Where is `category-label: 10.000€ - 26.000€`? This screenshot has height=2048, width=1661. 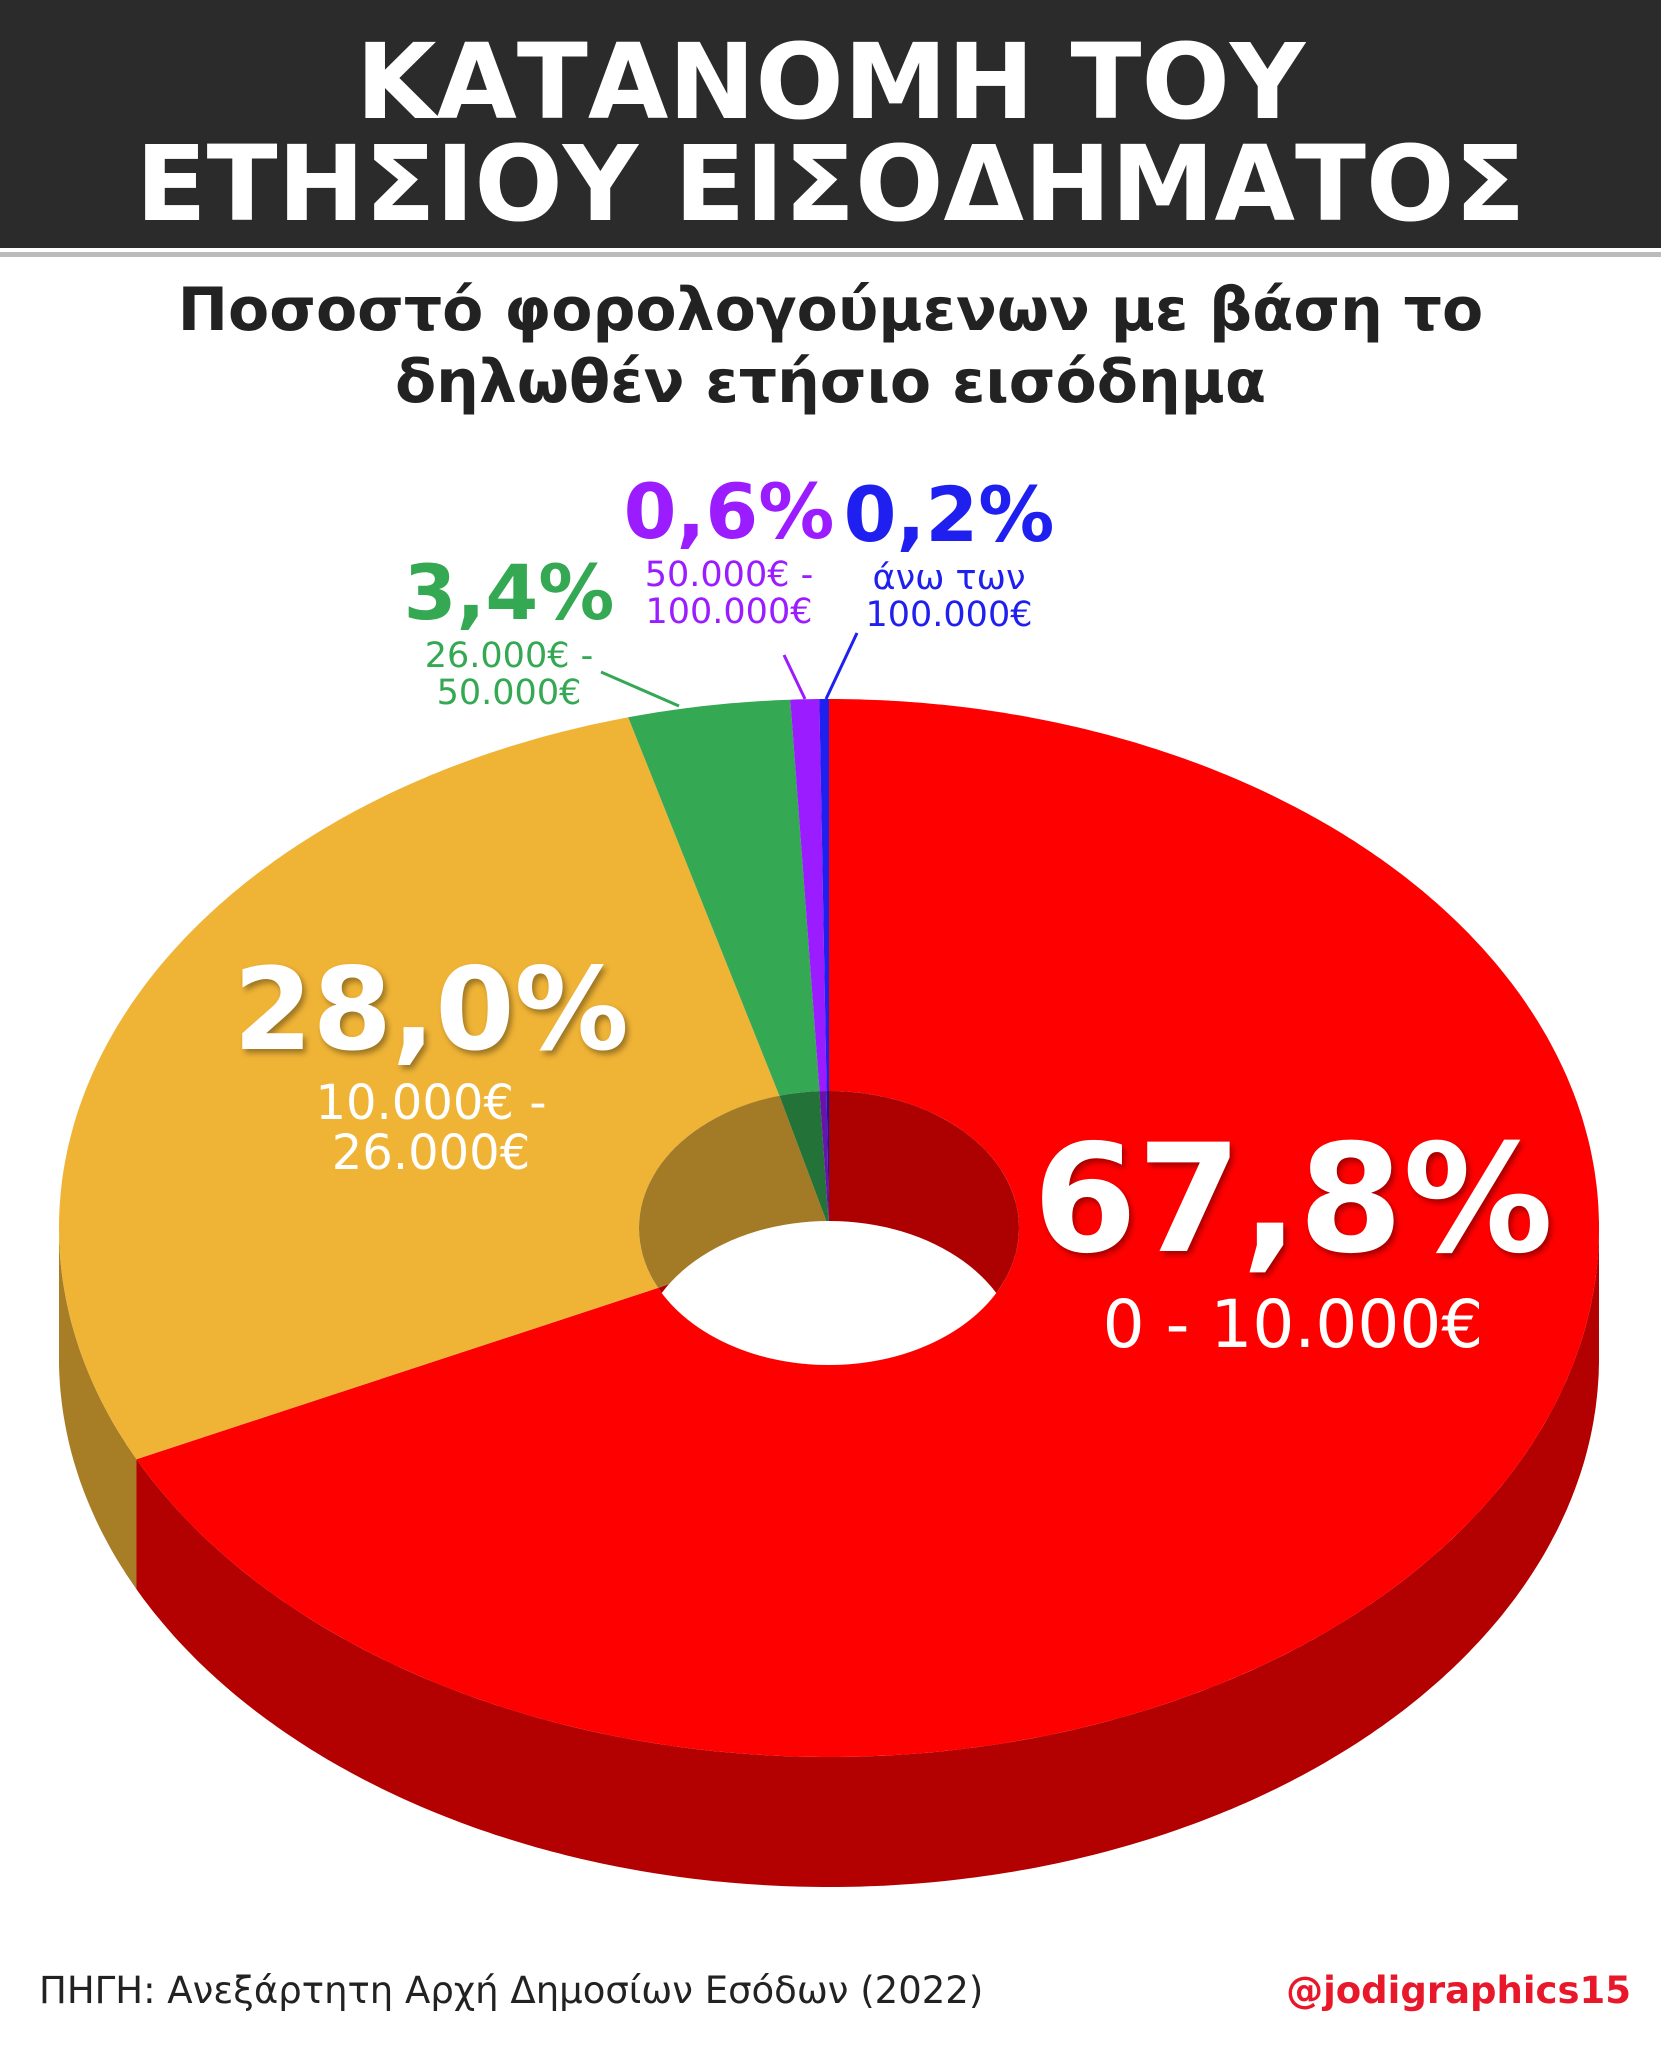
category-label: 10.000€ - 26.000€ is located at coordinates (431, 1128).